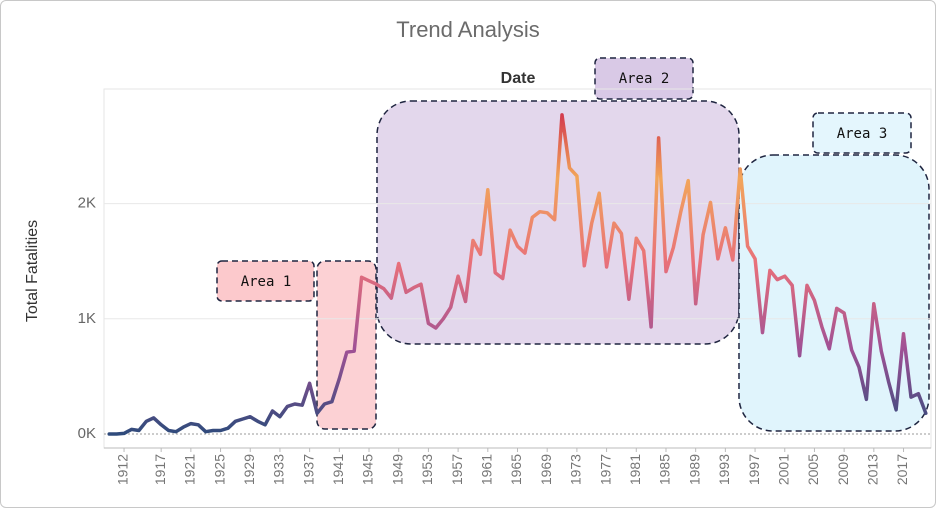 This screenshot has width=936, height=508. What do you see at coordinates (87, 203) in the screenshot?
I see `y-tick-label: 2K` at bounding box center [87, 203].